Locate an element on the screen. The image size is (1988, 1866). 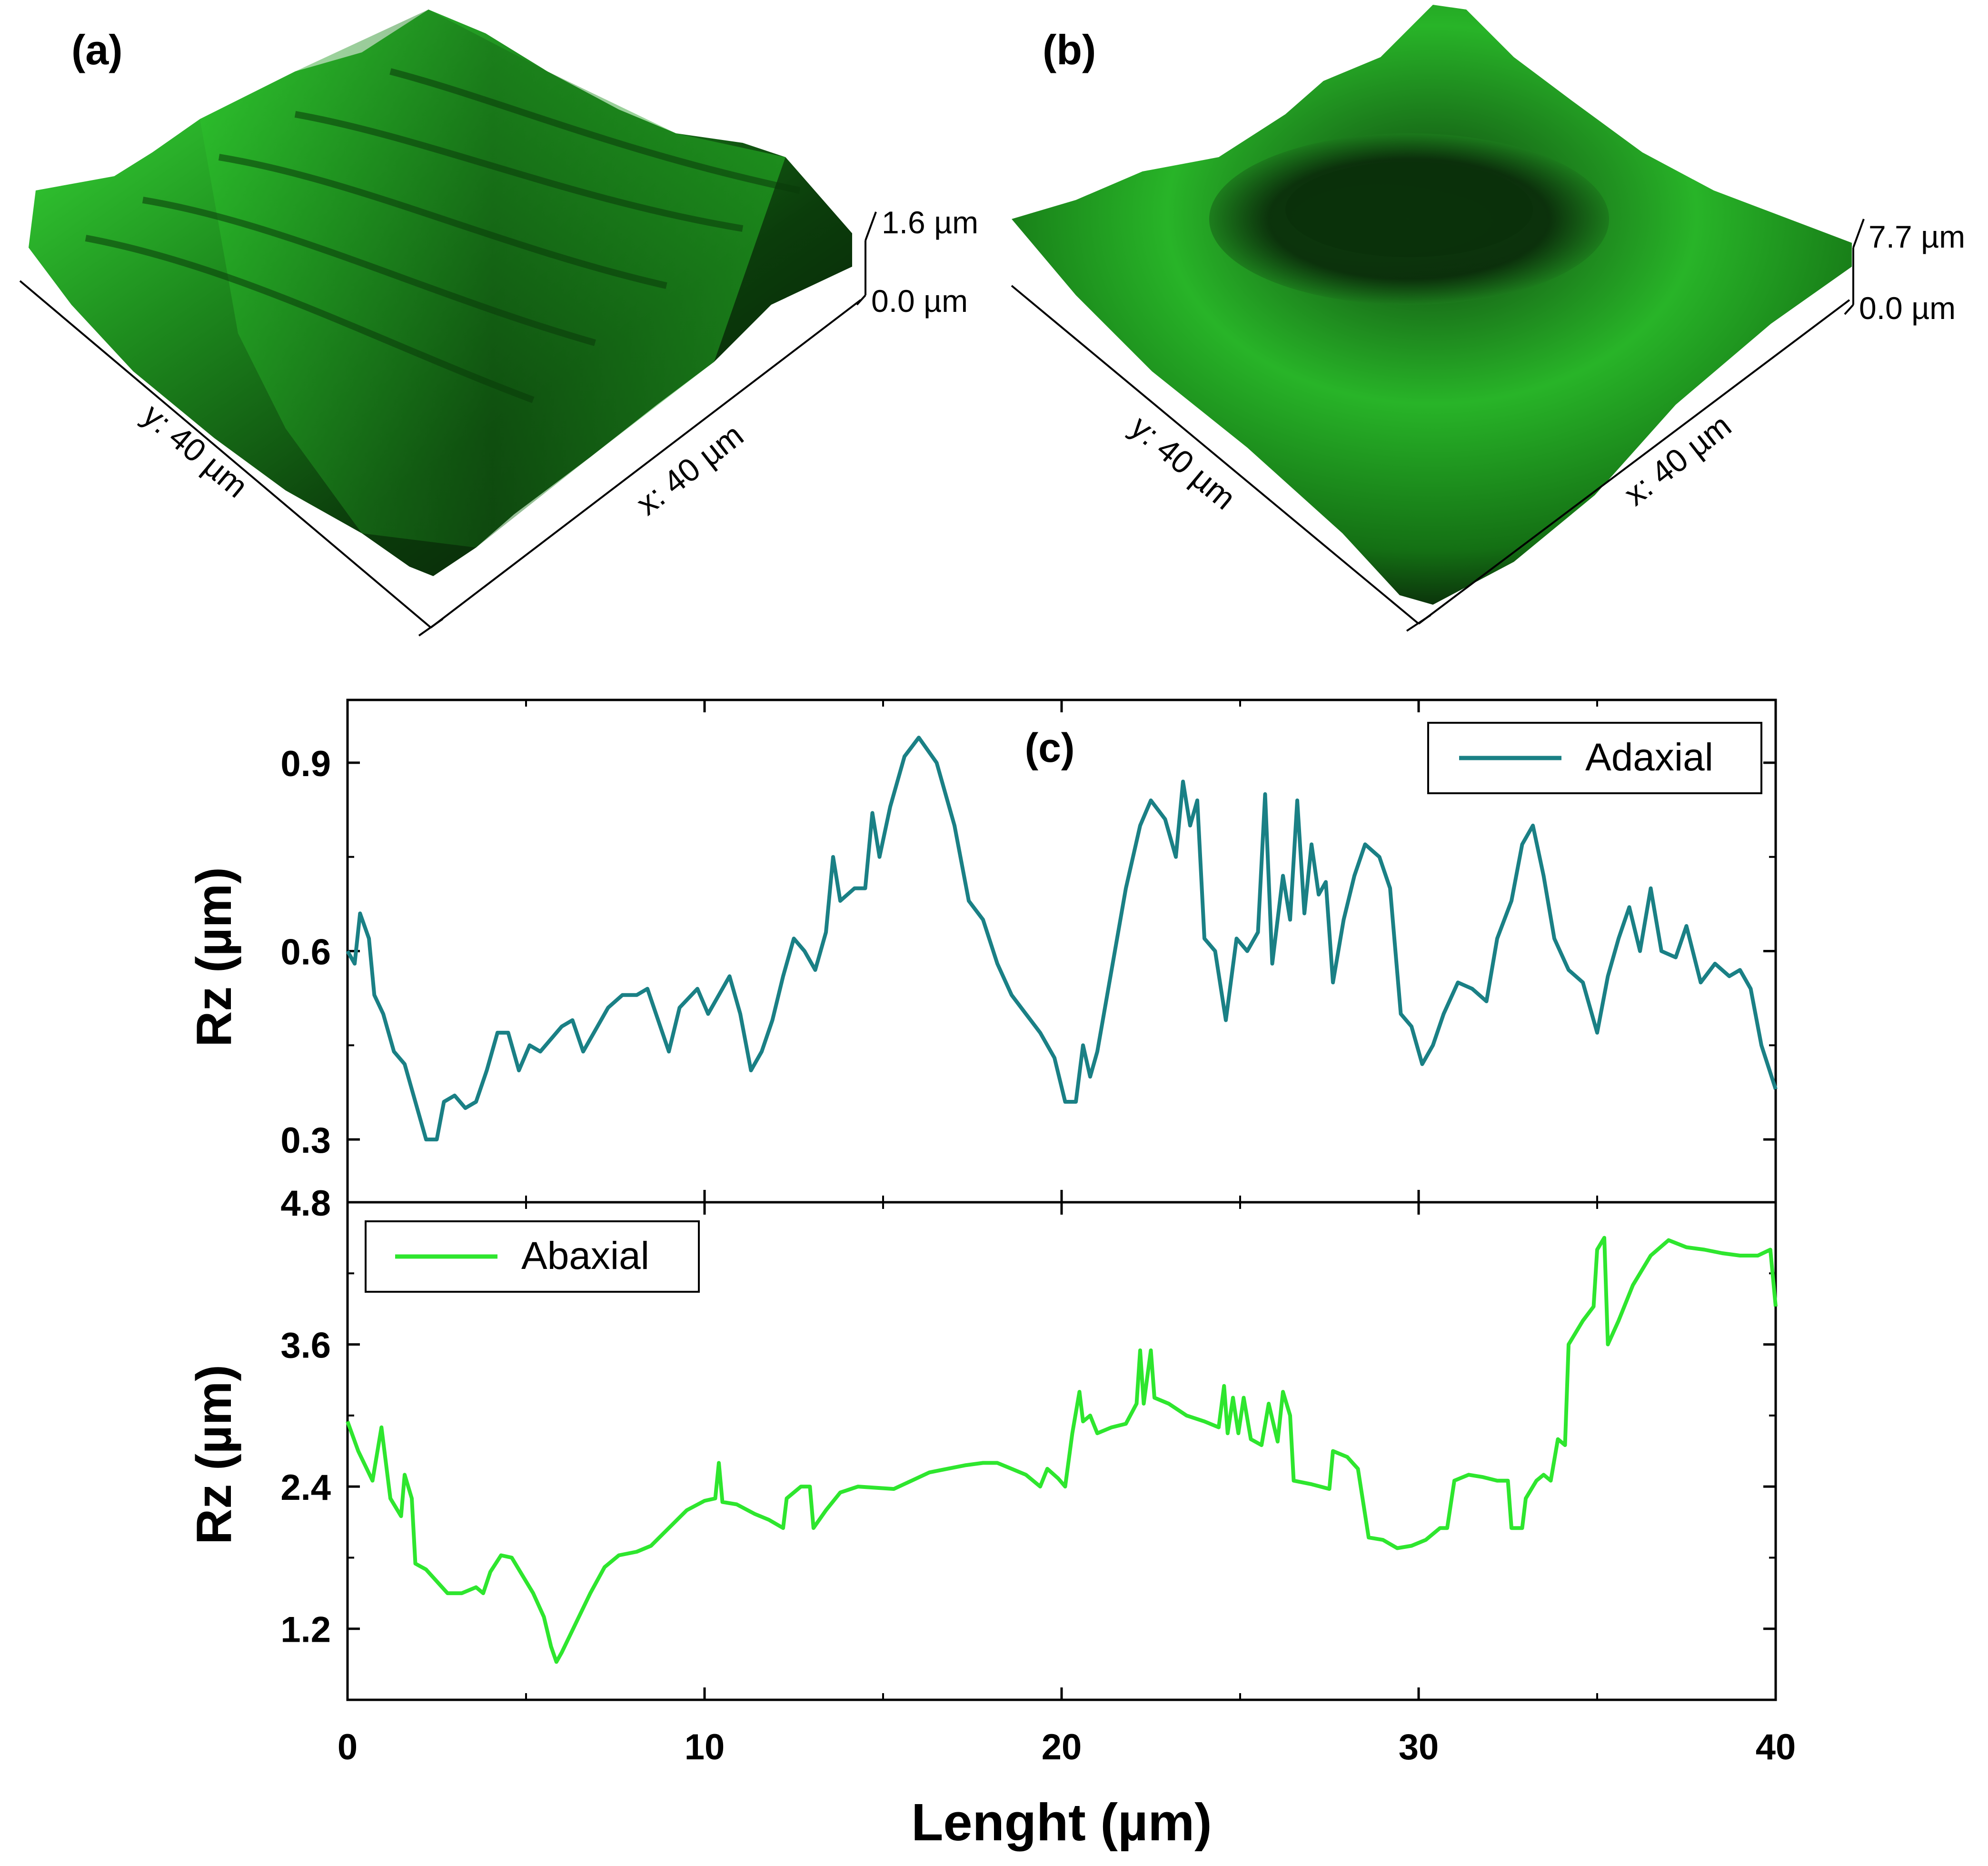
y-axis-title-abaxial: Rz (µm) is located at coordinates (214, 1455).